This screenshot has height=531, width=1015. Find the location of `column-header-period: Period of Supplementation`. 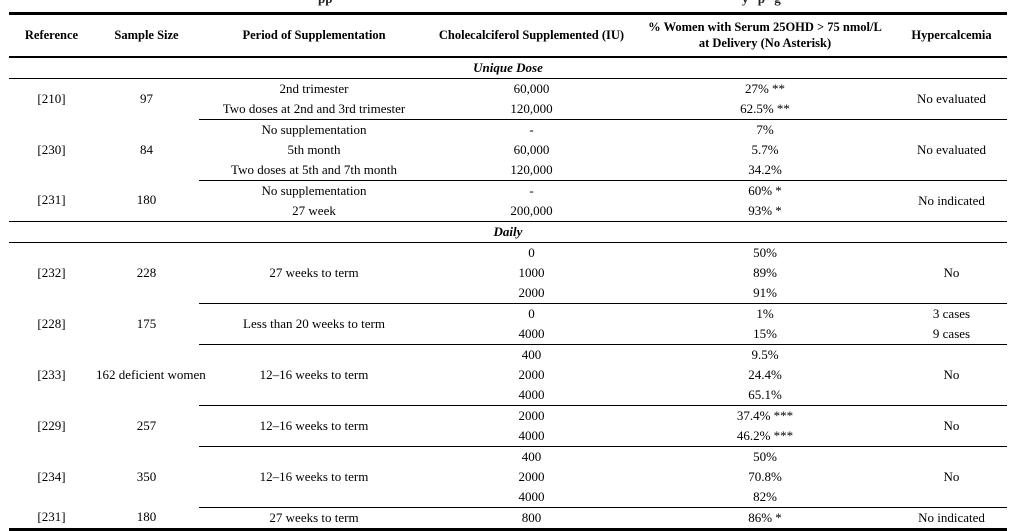

column-header-period: Period of Supplementation is located at coordinates (314, 35).